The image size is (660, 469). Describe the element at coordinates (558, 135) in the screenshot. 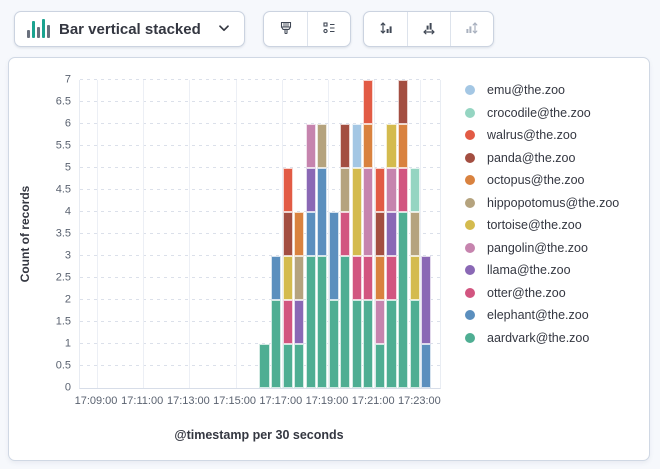

I see `legend-item: walrus@the.zoo` at that location.